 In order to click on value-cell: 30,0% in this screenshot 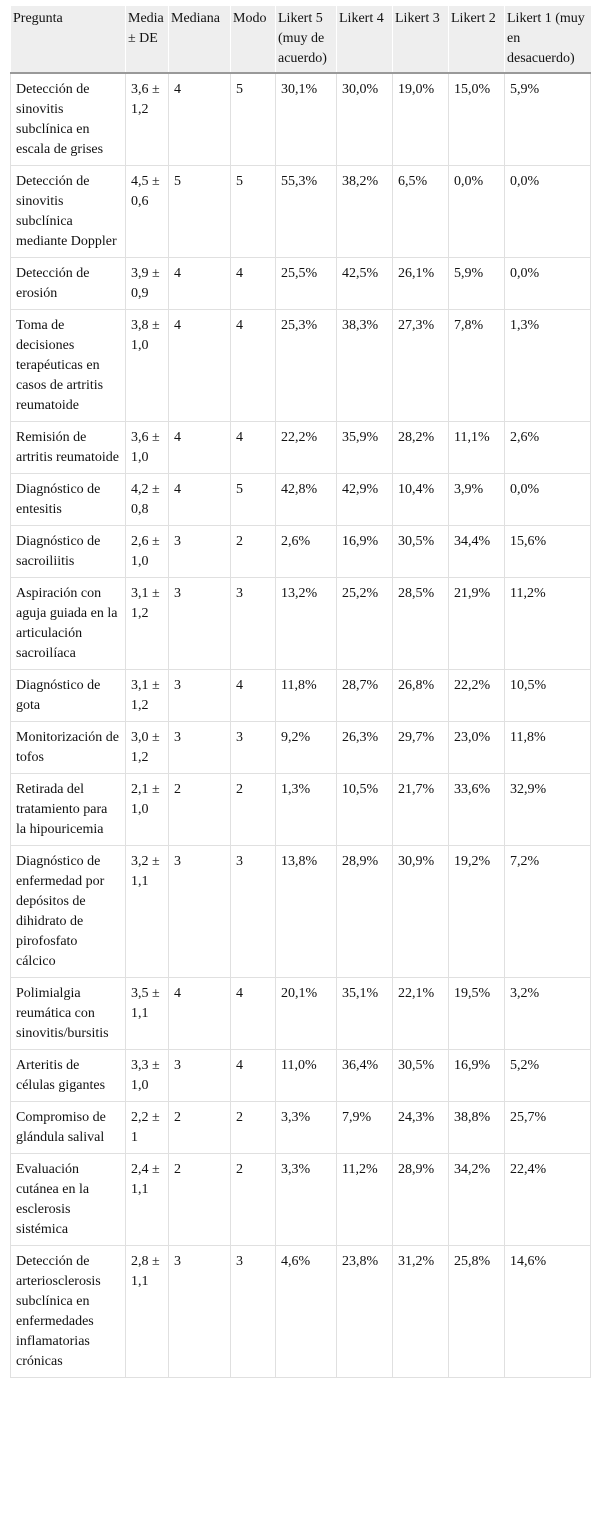, I will do `click(364, 119)`.